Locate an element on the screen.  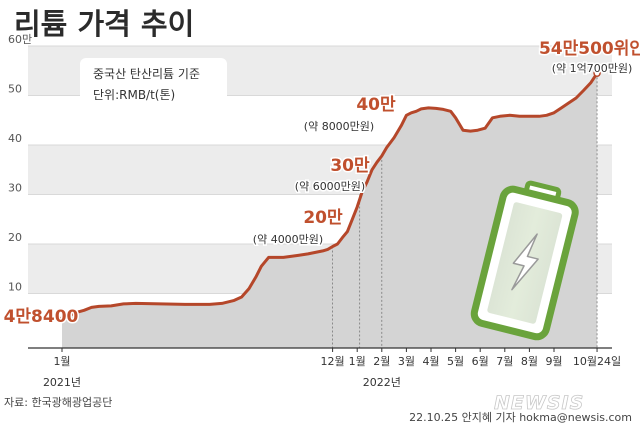
x-tick-label: 5월 is located at coordinates (455, 361).